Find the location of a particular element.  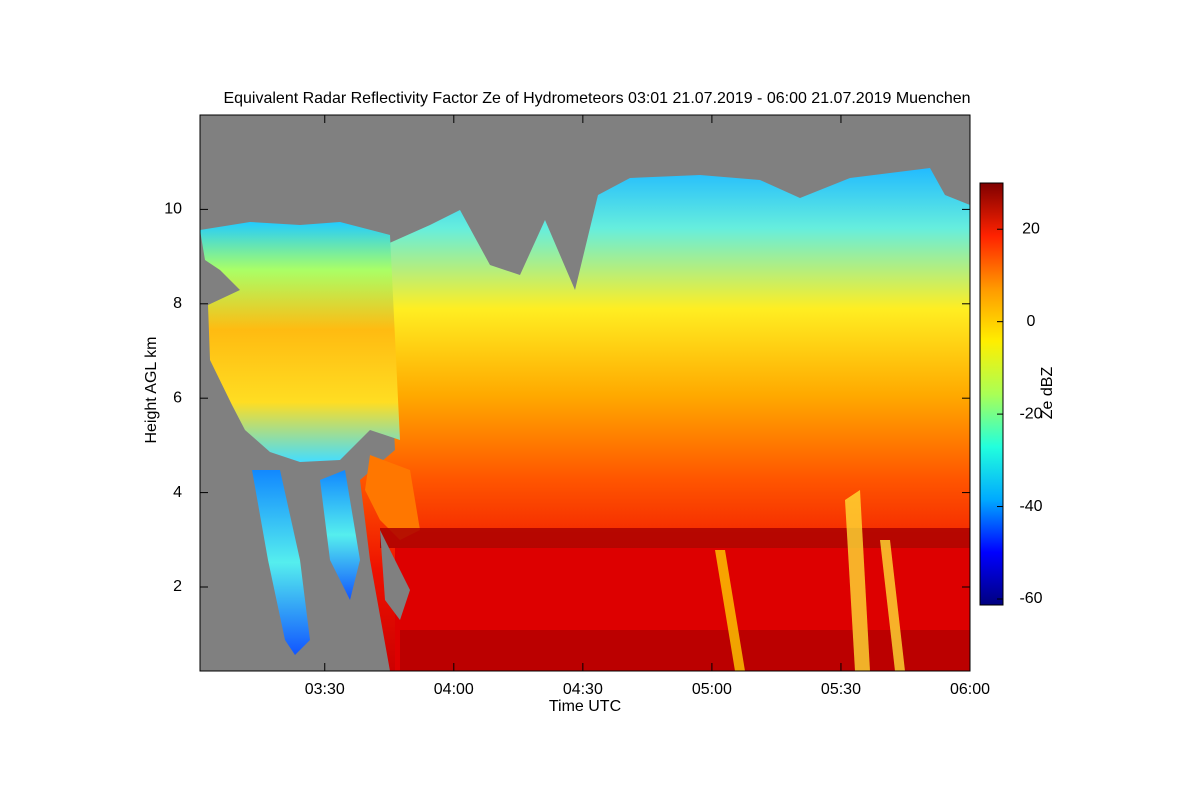

x-tick-label: 03:30 is located at coordinates (325, 689).